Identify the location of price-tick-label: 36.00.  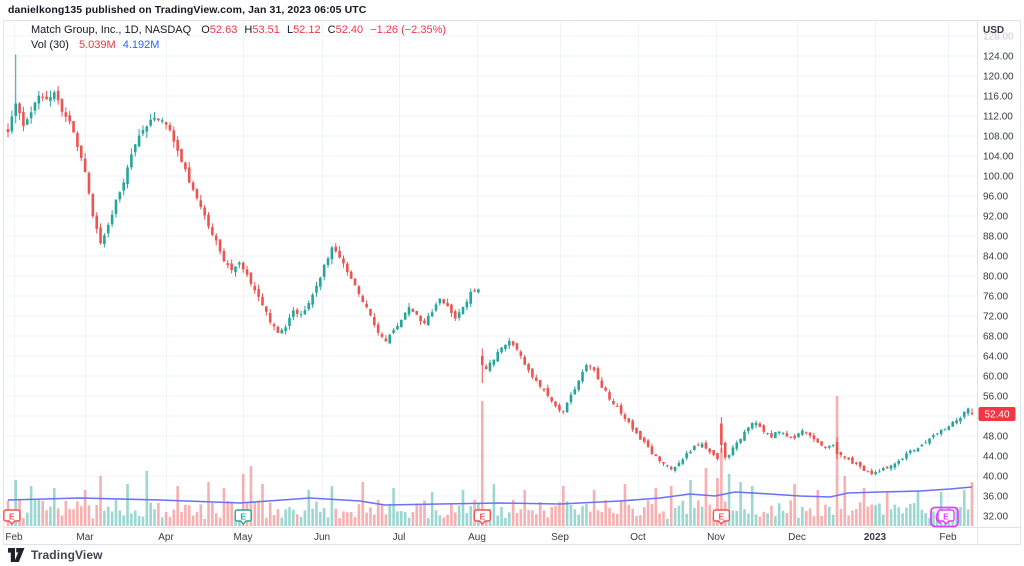
(995, 497).